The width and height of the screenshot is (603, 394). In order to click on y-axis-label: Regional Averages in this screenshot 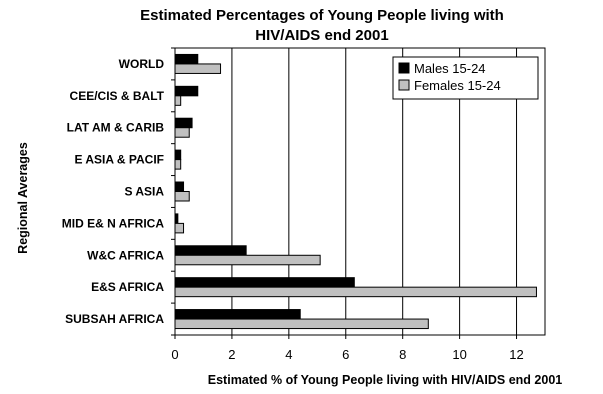, I will do `click(23, 198)`.